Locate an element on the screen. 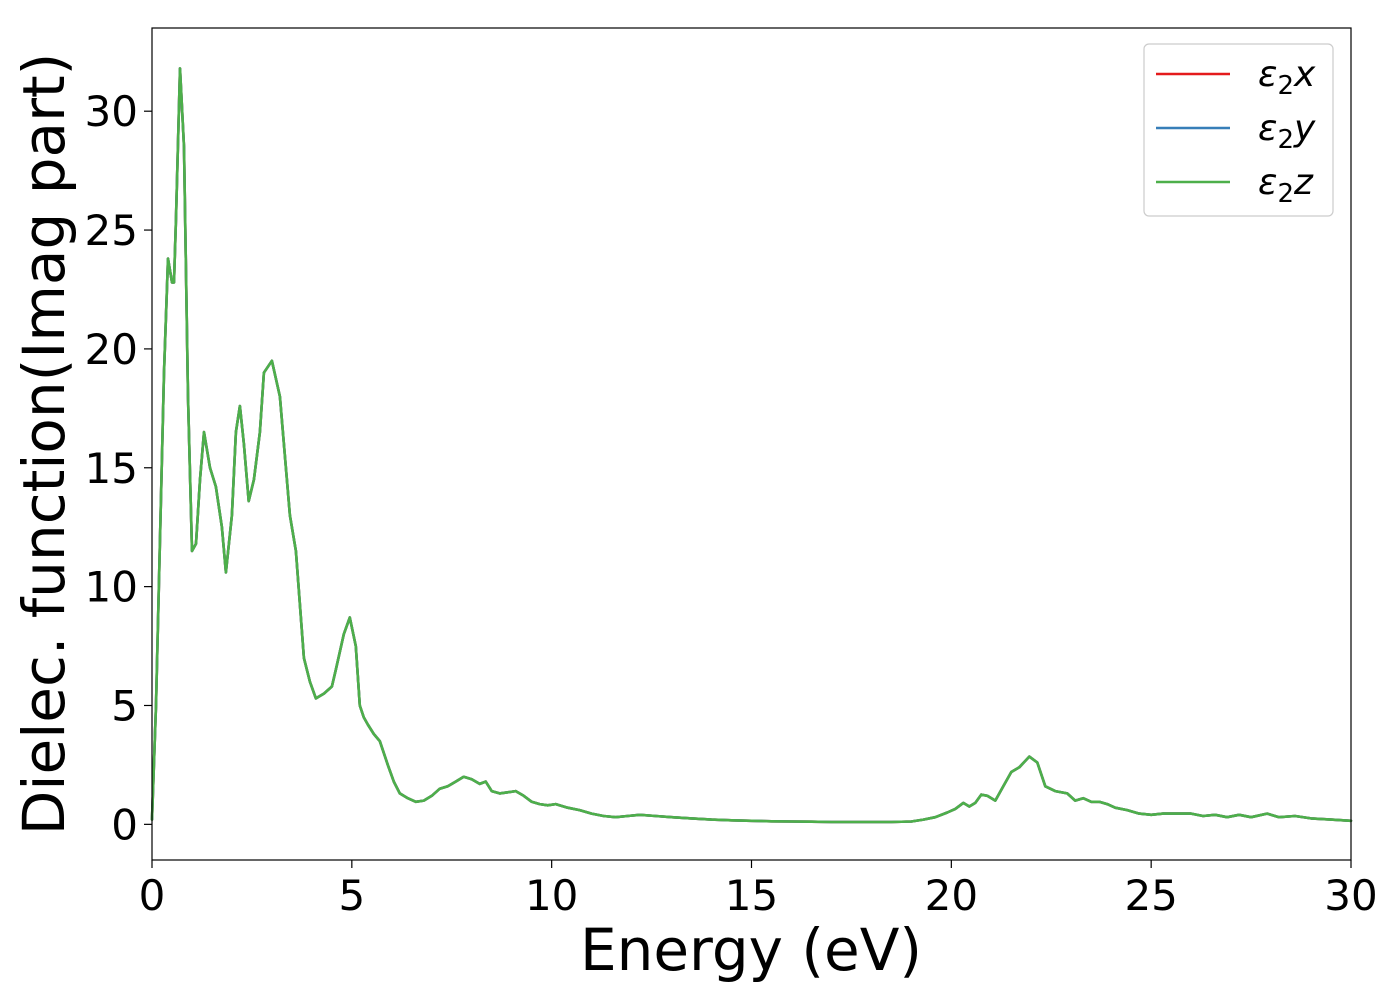 The width and height of the screenshot is (1400, 1000). x-axis: 0 5 10 15 20 25 30 is located at coordinates (758, 890).